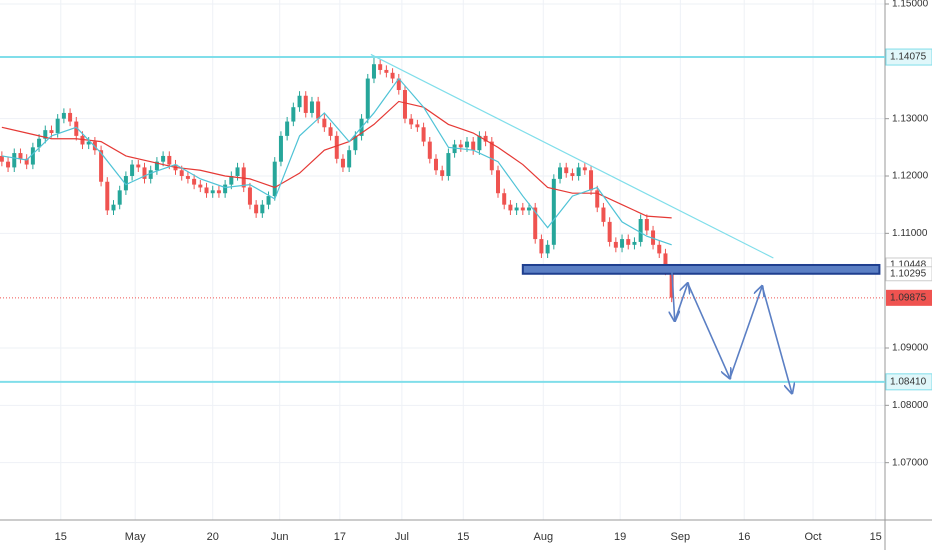 This screenshot has width=932, height=550. What do you see at coordinates (910, 348) in the screenshot?
I see `y-tick-label: 1.09000` at bounding box center [910, 348].